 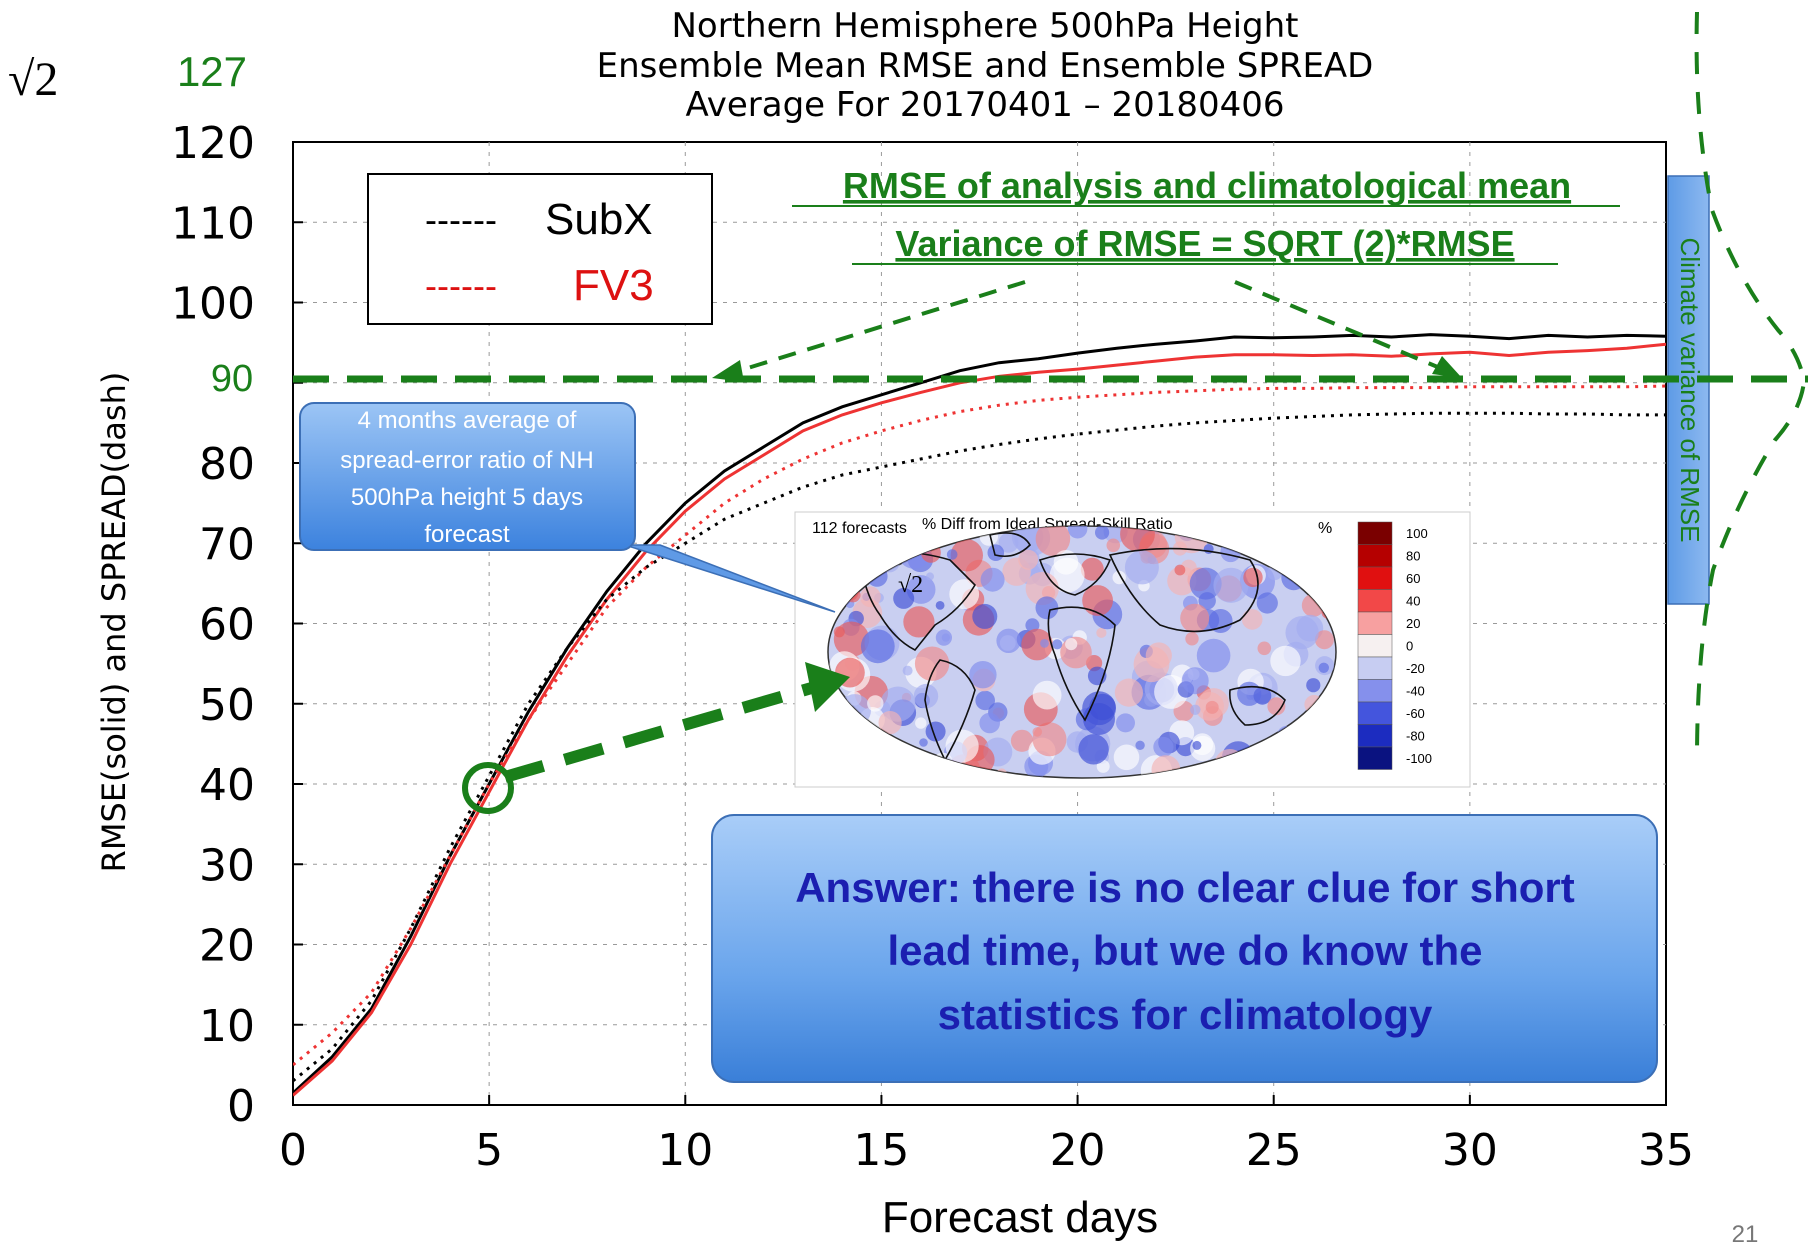 What do you see at coordinates (1183, 590) in the screenshot?
I see `asia-outline` at bounding box center [1183, 590].